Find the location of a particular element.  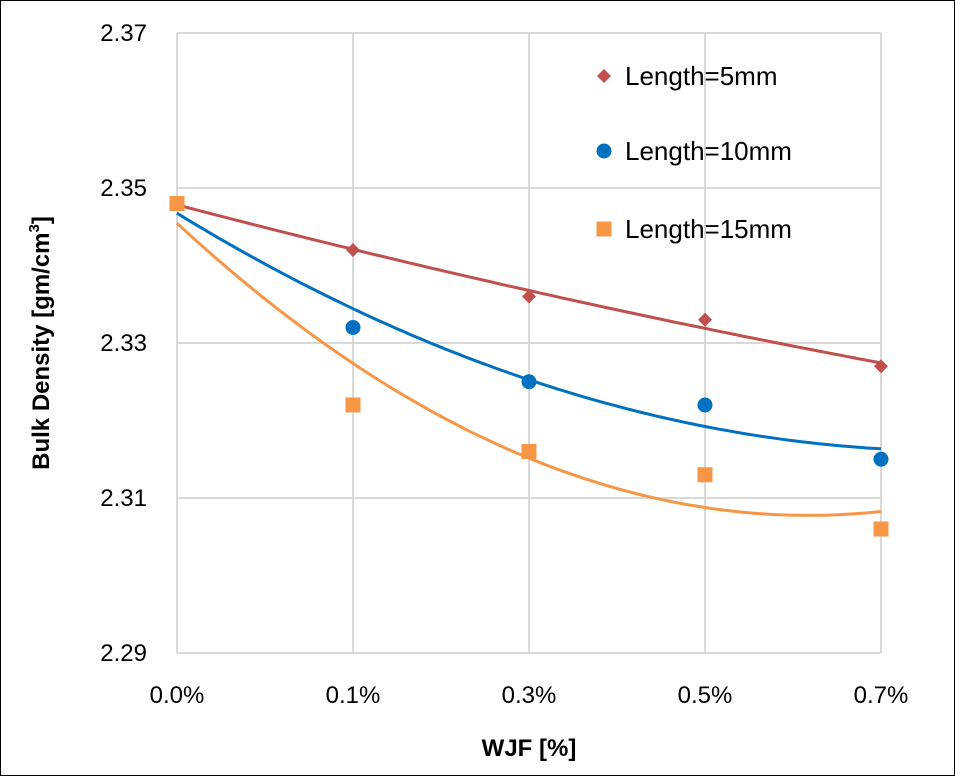

y-axis-title: Bulk Density [gm/cm3] is located at coordinates (40, 343).